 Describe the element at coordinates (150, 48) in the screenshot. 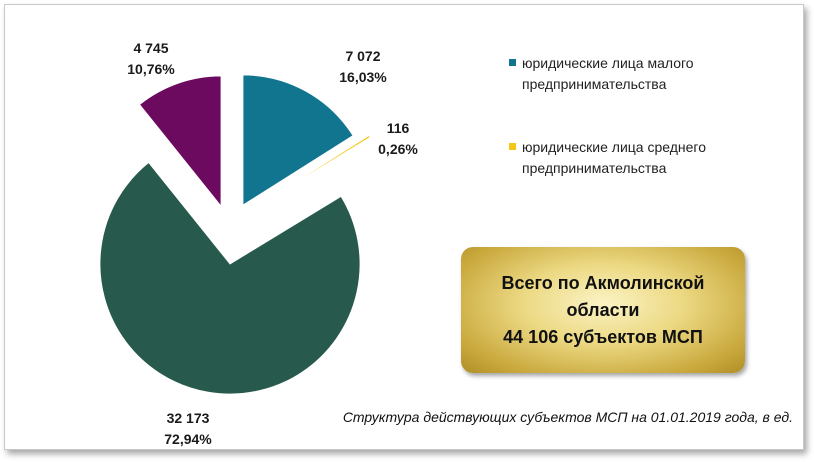

I see `data-label-value: 4 745` at that location.